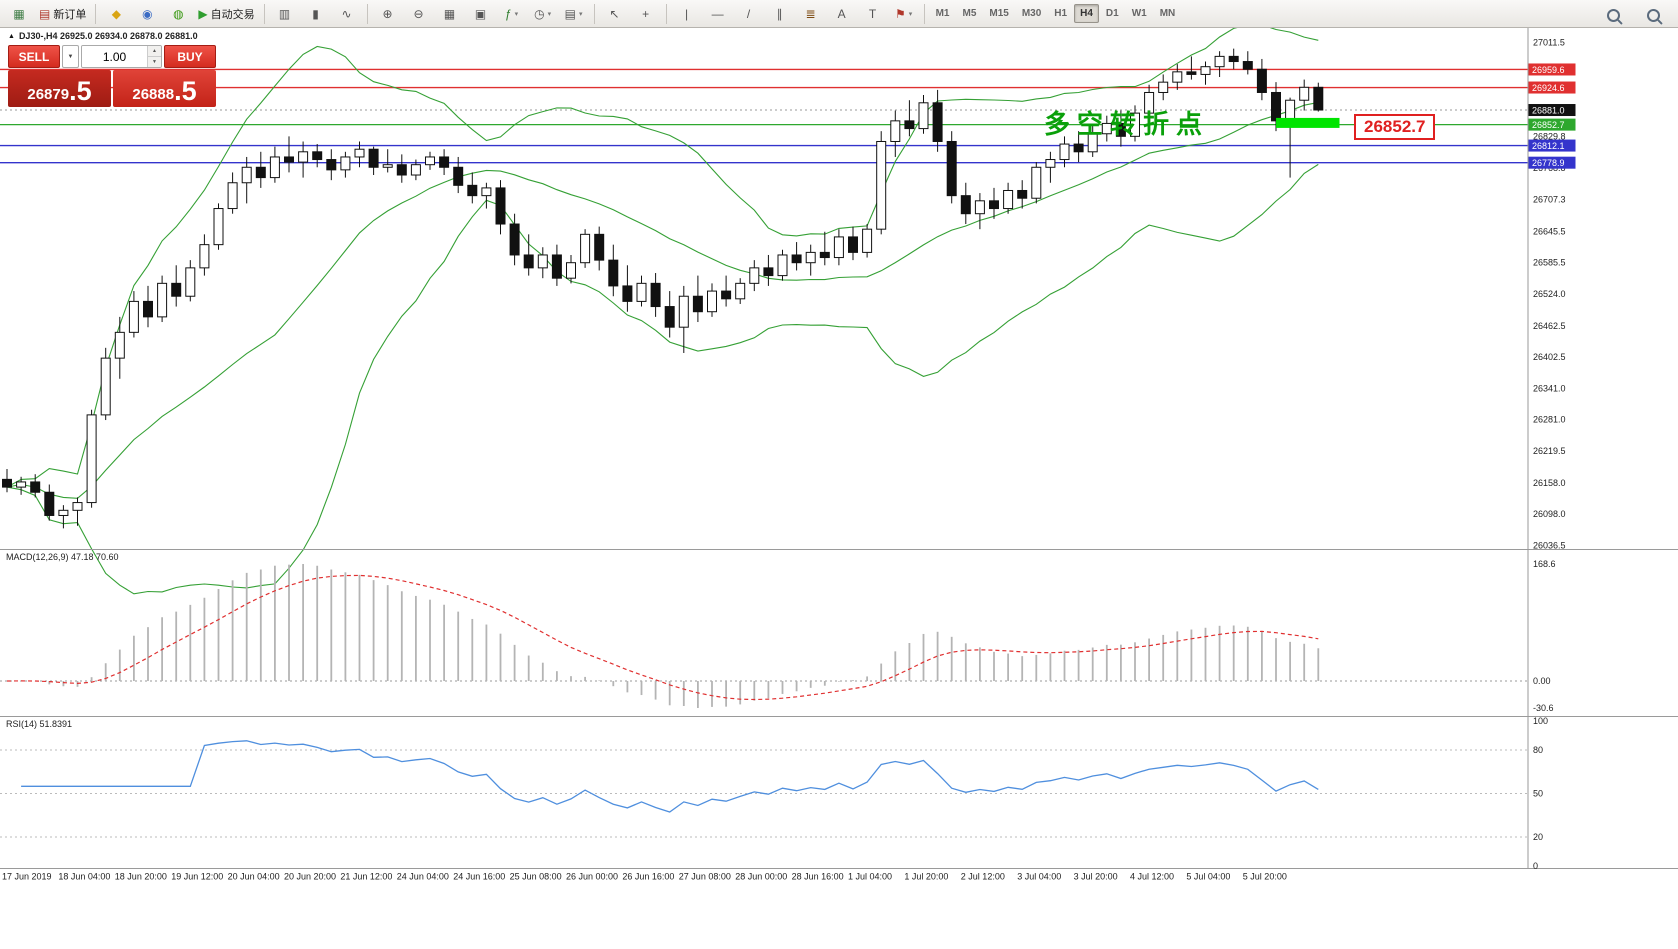 The image size is (1678, 949). Describe the element at coordinates (904, 14) in the screenshot. I see `arrows-icon: ⚑ ▾` at that location.